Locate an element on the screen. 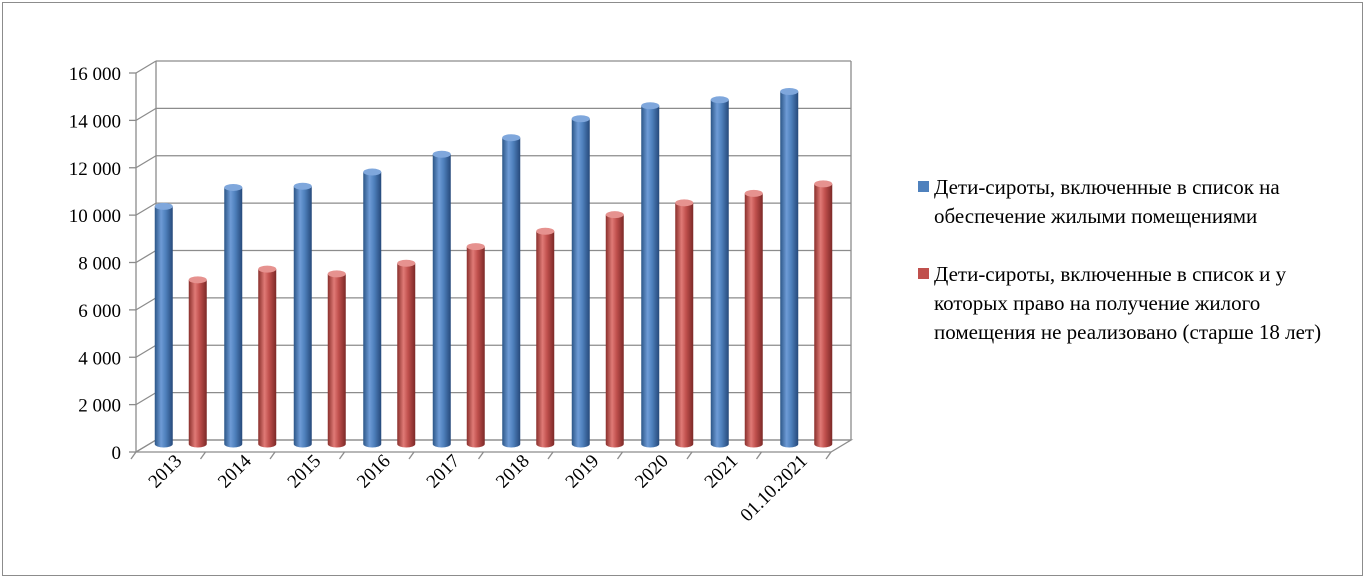  x-tick-label: 2020 is located at coordinates (652, 472).